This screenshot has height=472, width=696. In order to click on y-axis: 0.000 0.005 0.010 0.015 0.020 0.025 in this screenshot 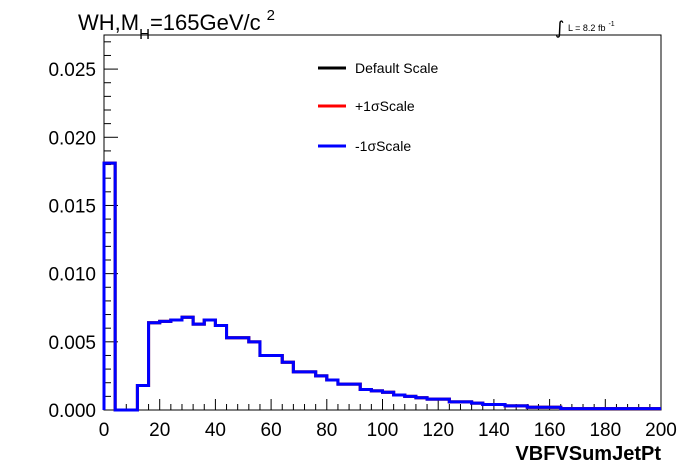, I will do `click(83, 231)`.